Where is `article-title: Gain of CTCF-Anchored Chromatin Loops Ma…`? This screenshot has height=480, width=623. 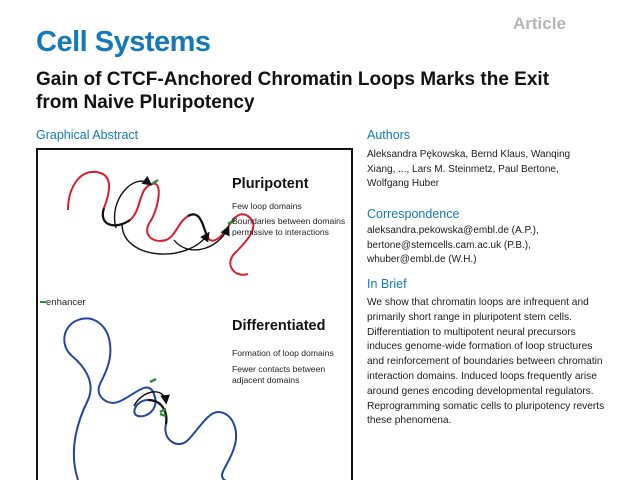 article-title: Gain of CTCF-Anchored Chromatin Loops Ma… is located at coordinates (293, 91).